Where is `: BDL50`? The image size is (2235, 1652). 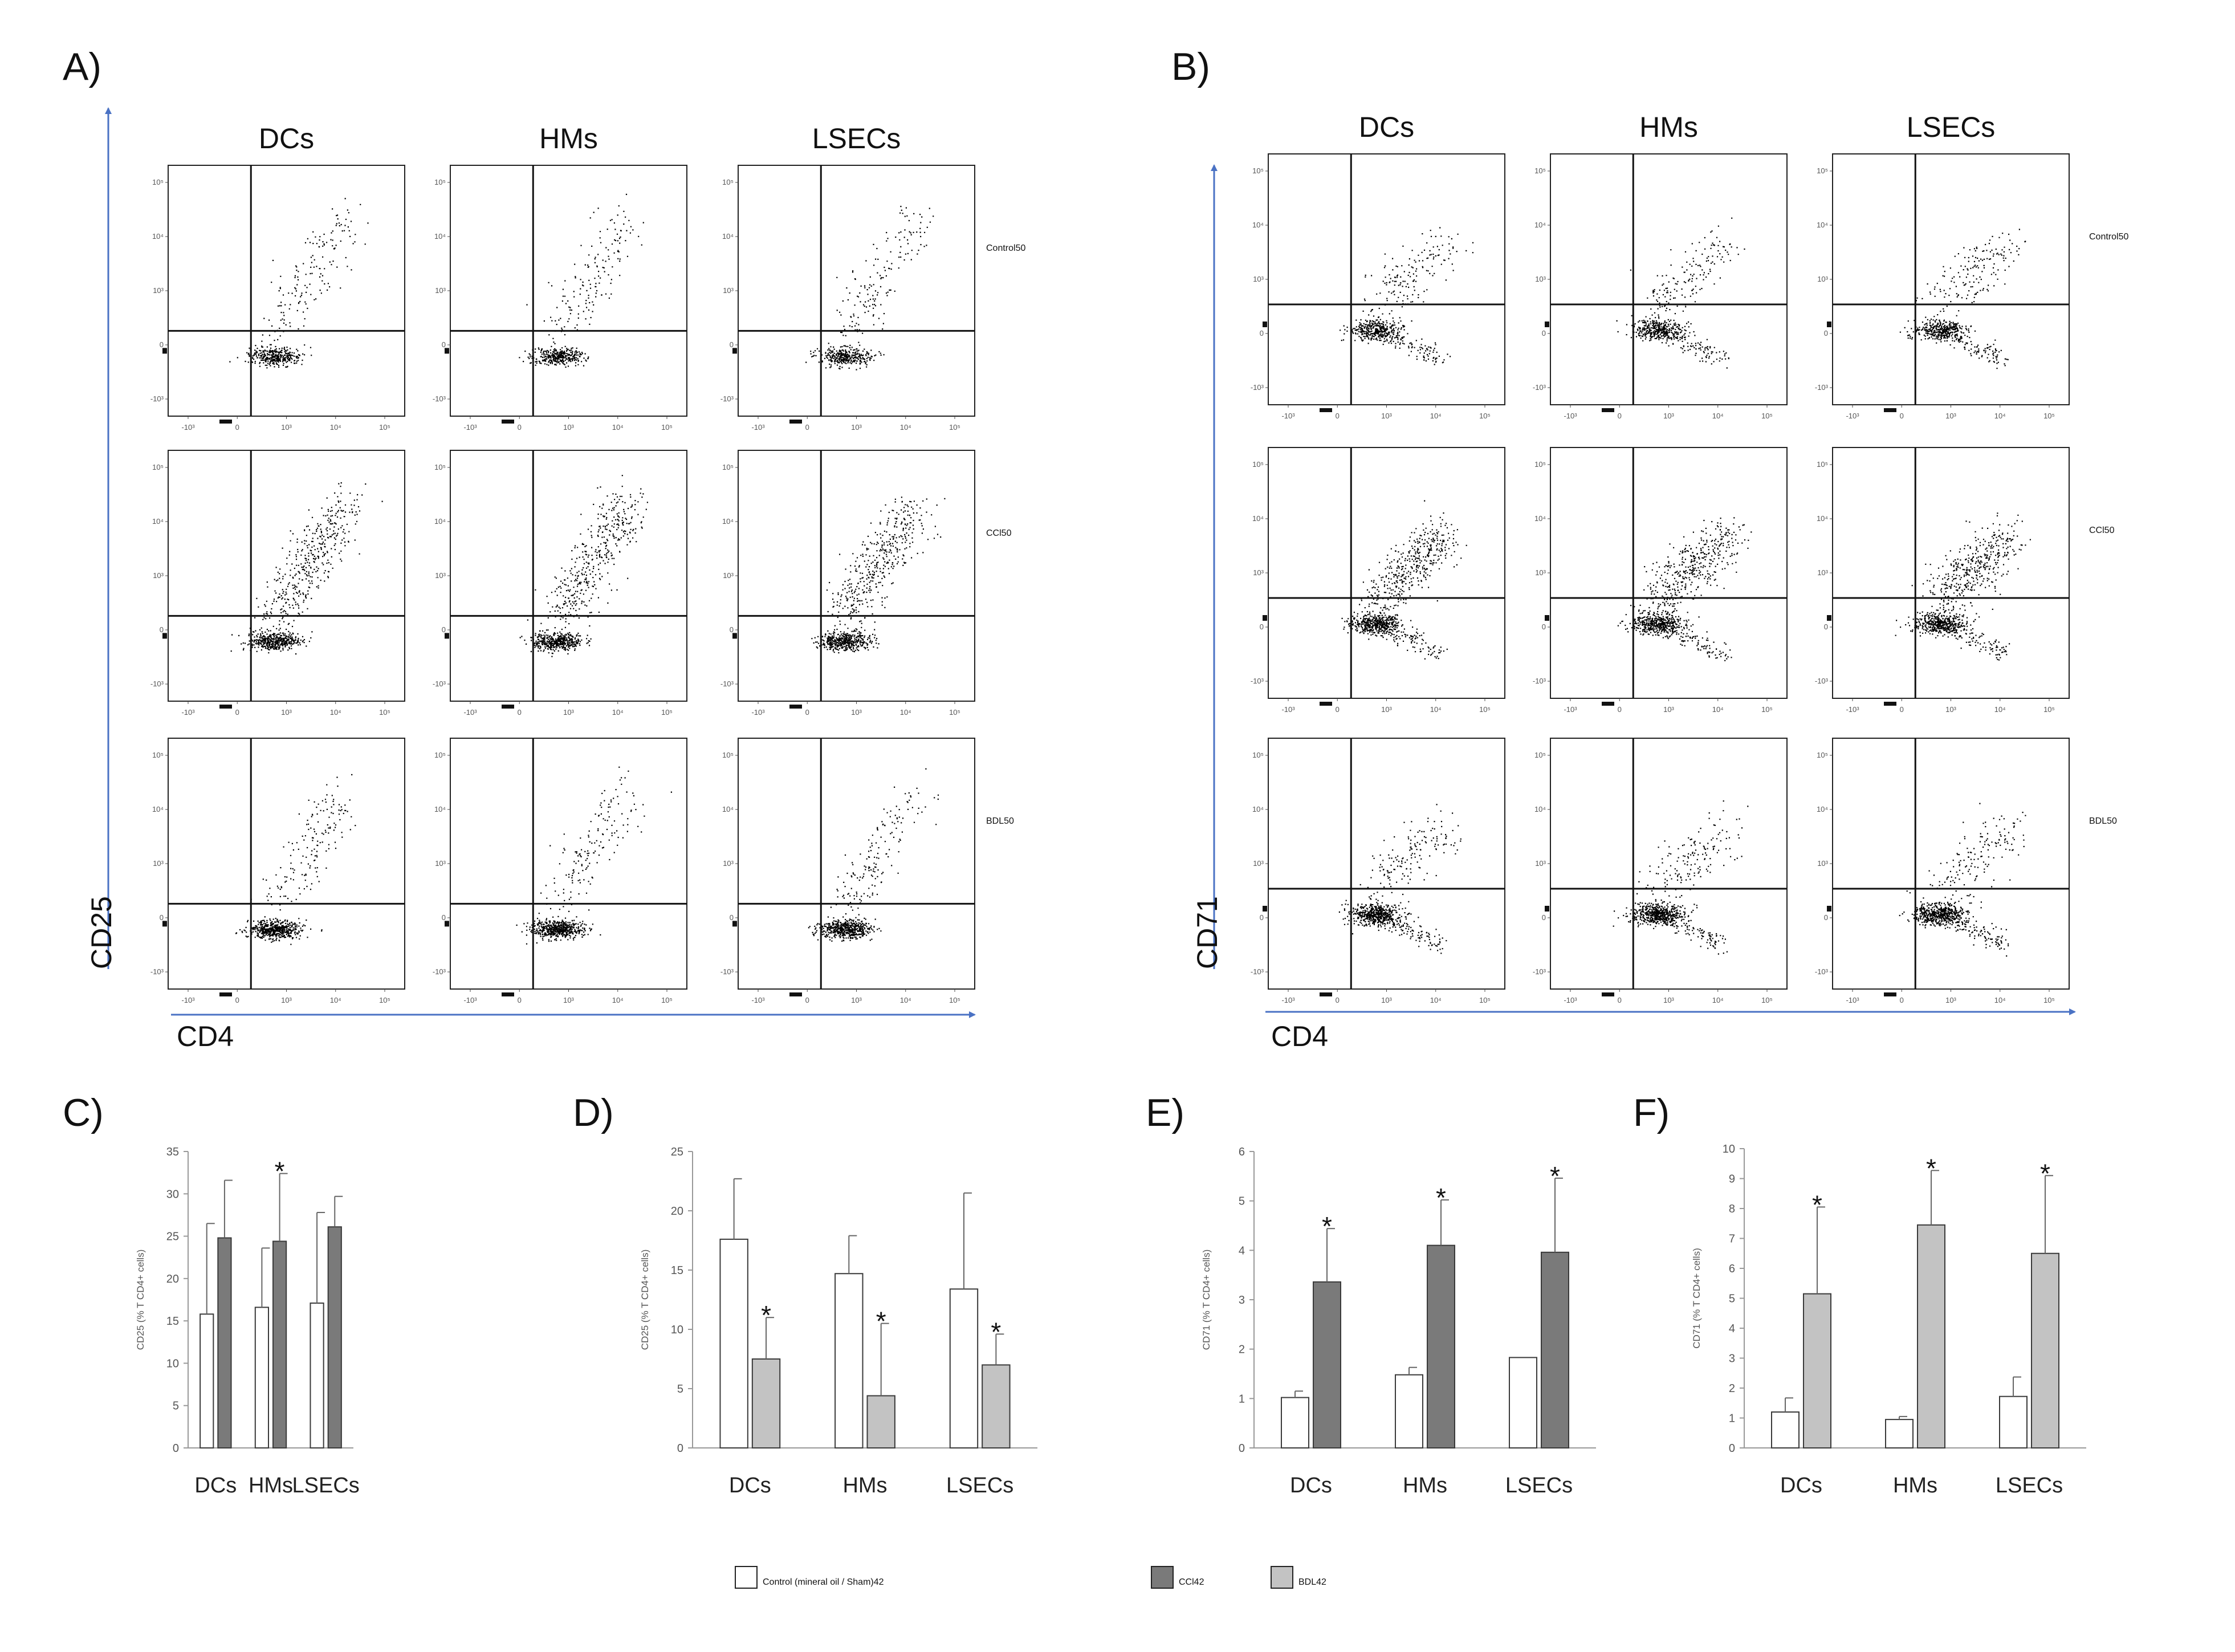 : BDL50 is located at coordinates (1000, 821).